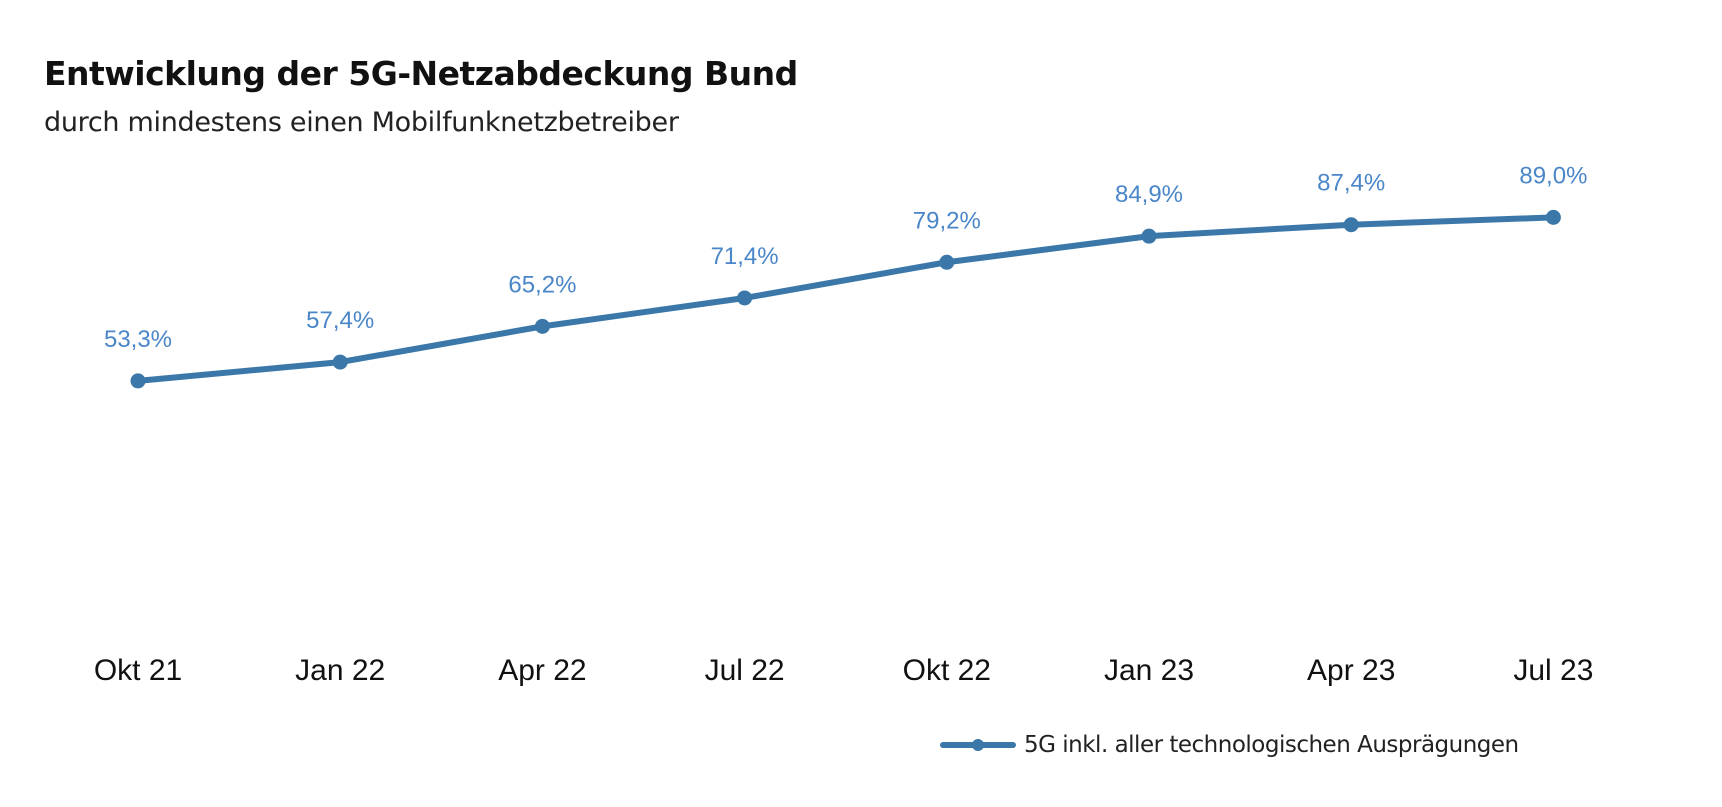 This screenshot has height=807, width=1722. Describe the element at coordinates (947, 670) in the screenshot. I see `x-tick-label: Okt 22` at that location.